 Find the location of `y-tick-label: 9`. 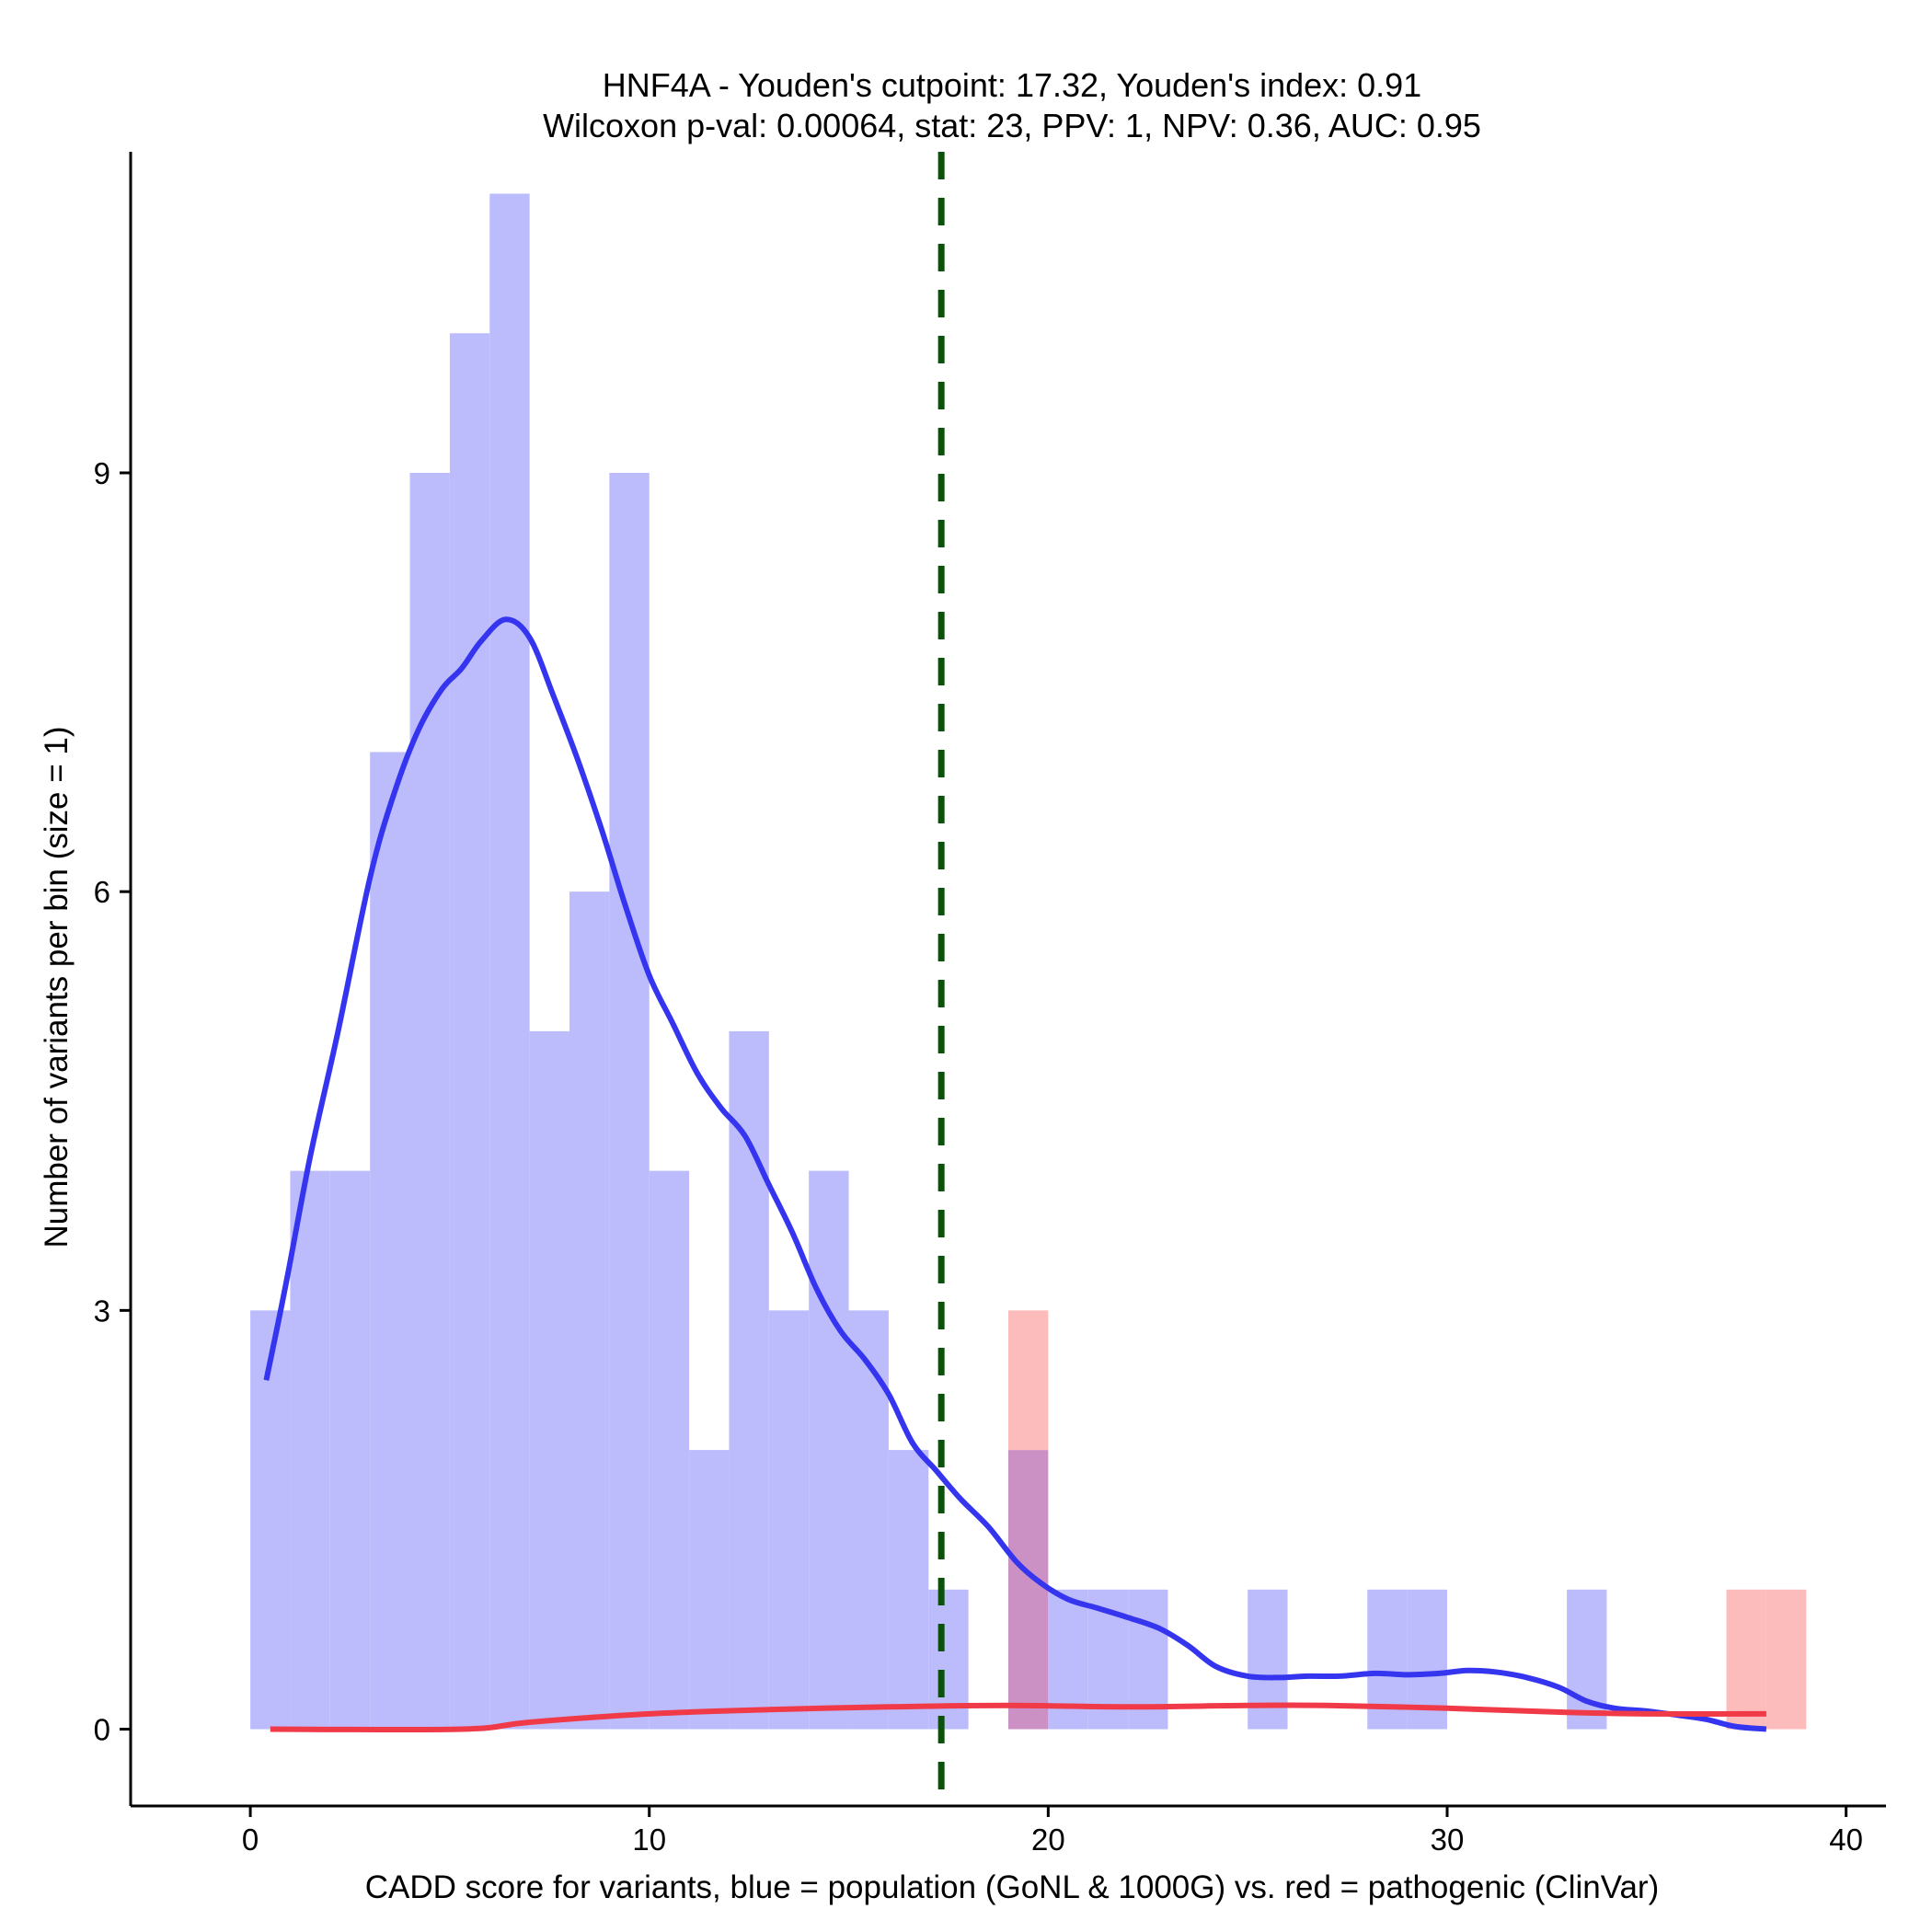

y-tick-label: 9 is located at coordinates (102, 473).